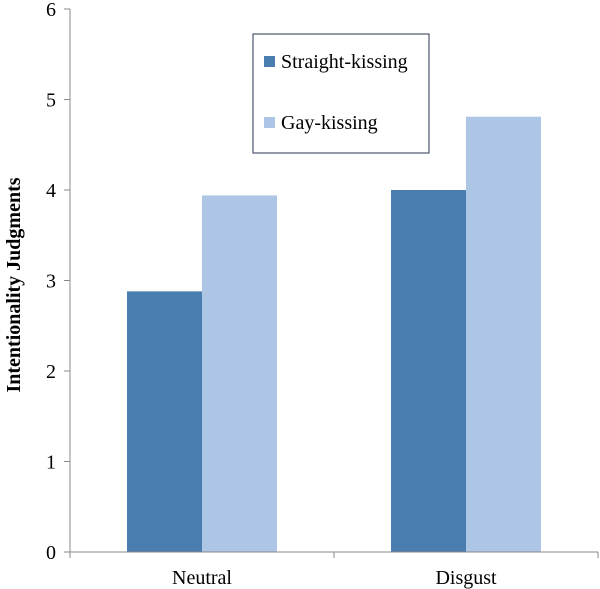 The width and height of the screenshot is (600, 589). I want to click on y-tick-label: 6, so click(51, 10).